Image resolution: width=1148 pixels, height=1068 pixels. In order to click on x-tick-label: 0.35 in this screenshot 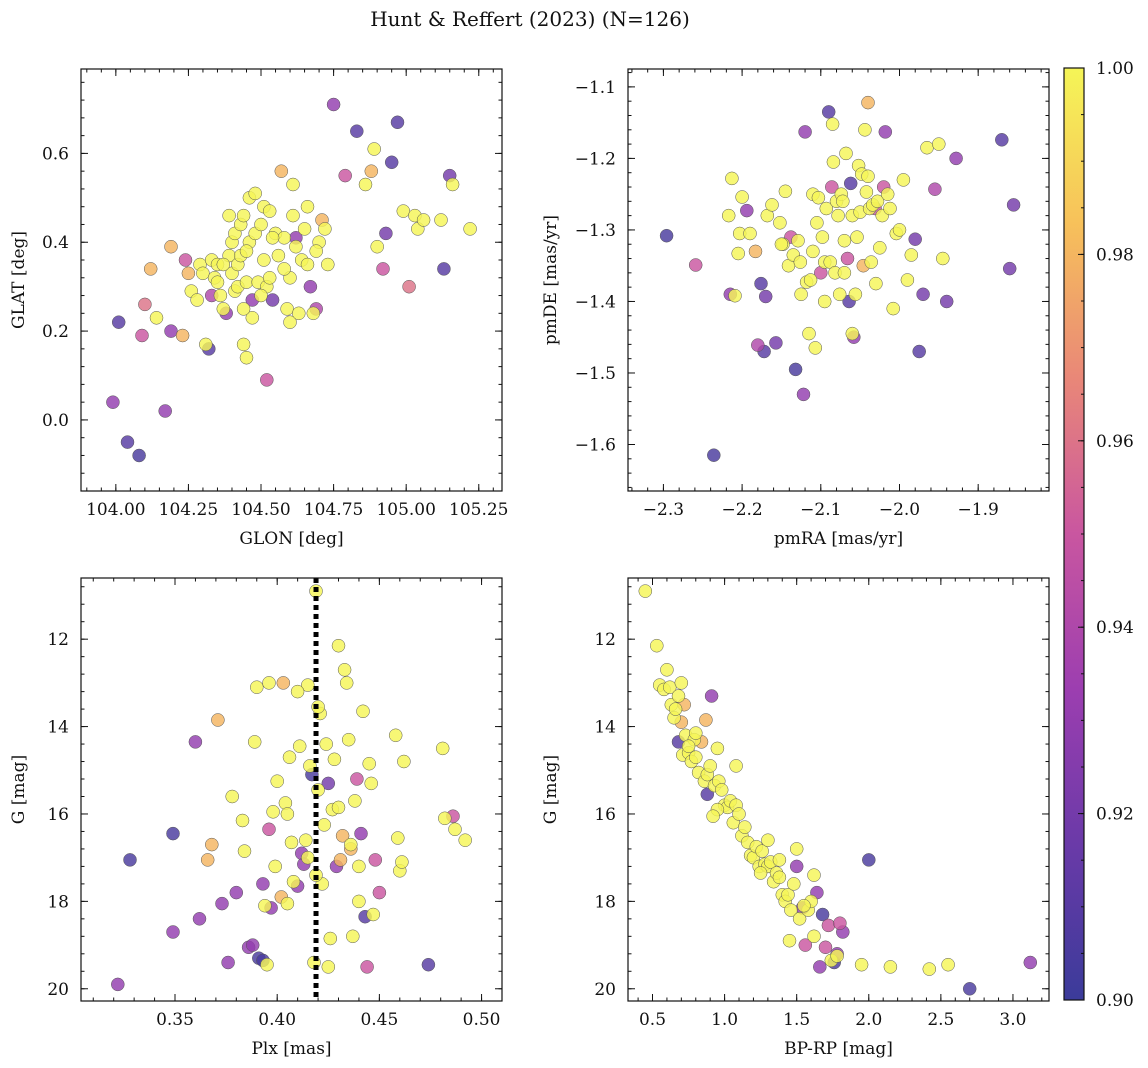, I will do `click(175, 1020)`.